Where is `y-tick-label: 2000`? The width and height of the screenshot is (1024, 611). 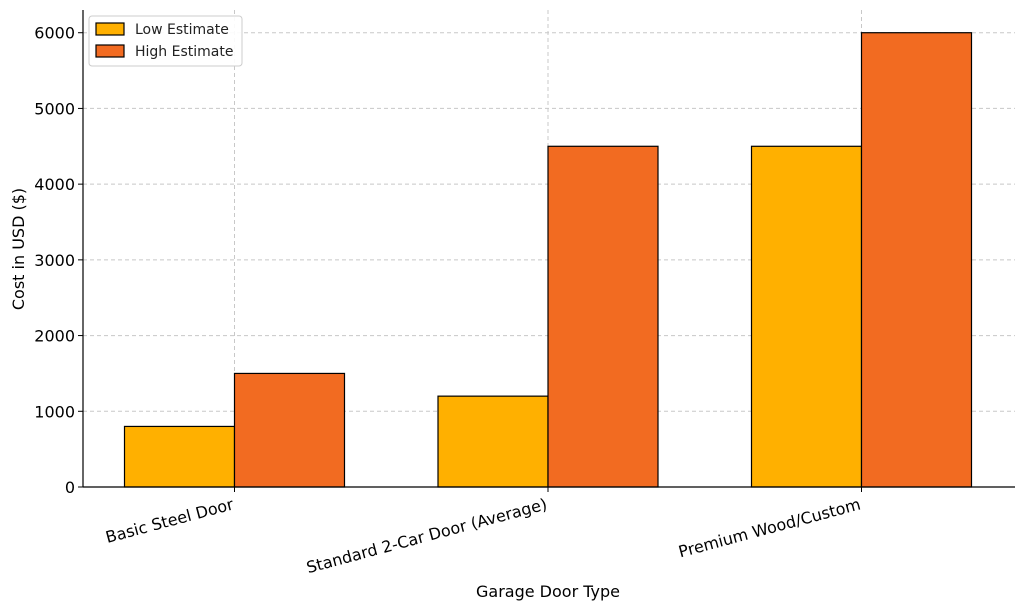 y-tick-label: 2000 is located at coordinates (54, 336).